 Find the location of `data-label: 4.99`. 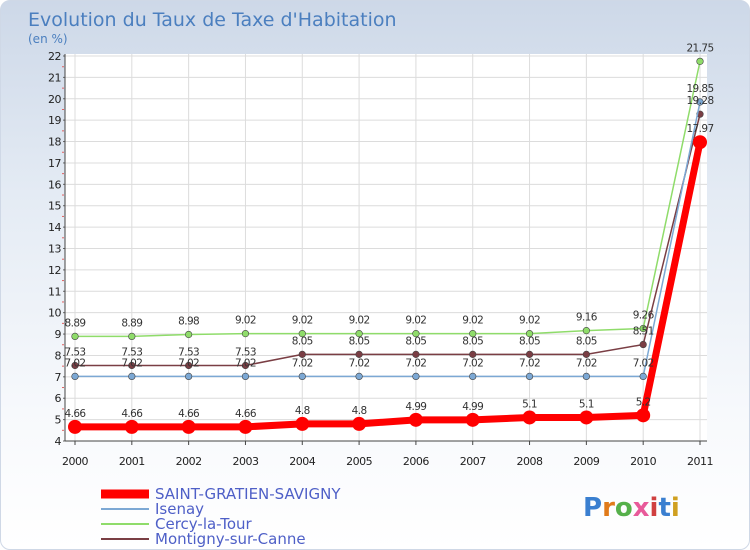

data-label: 4.99 is located at coordinates (472, 407).